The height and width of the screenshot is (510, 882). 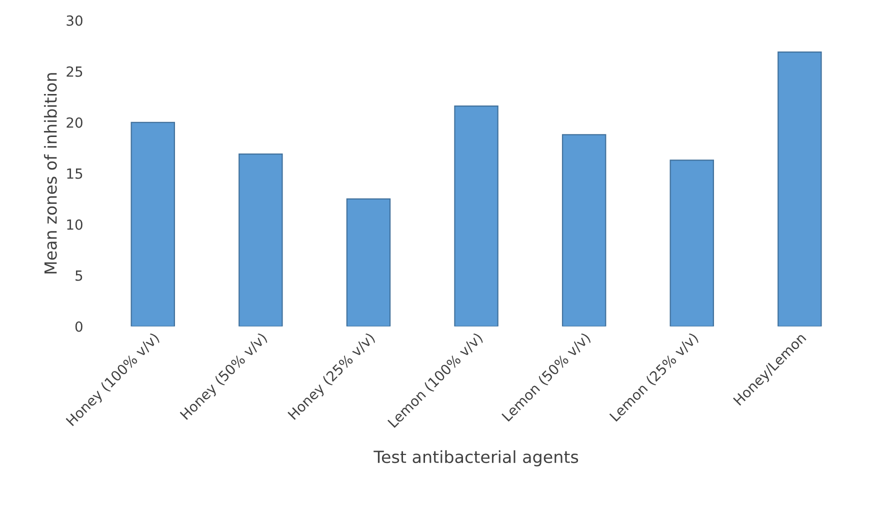 I want to click on y-tick-label: 15, so click(x=74, y=173).